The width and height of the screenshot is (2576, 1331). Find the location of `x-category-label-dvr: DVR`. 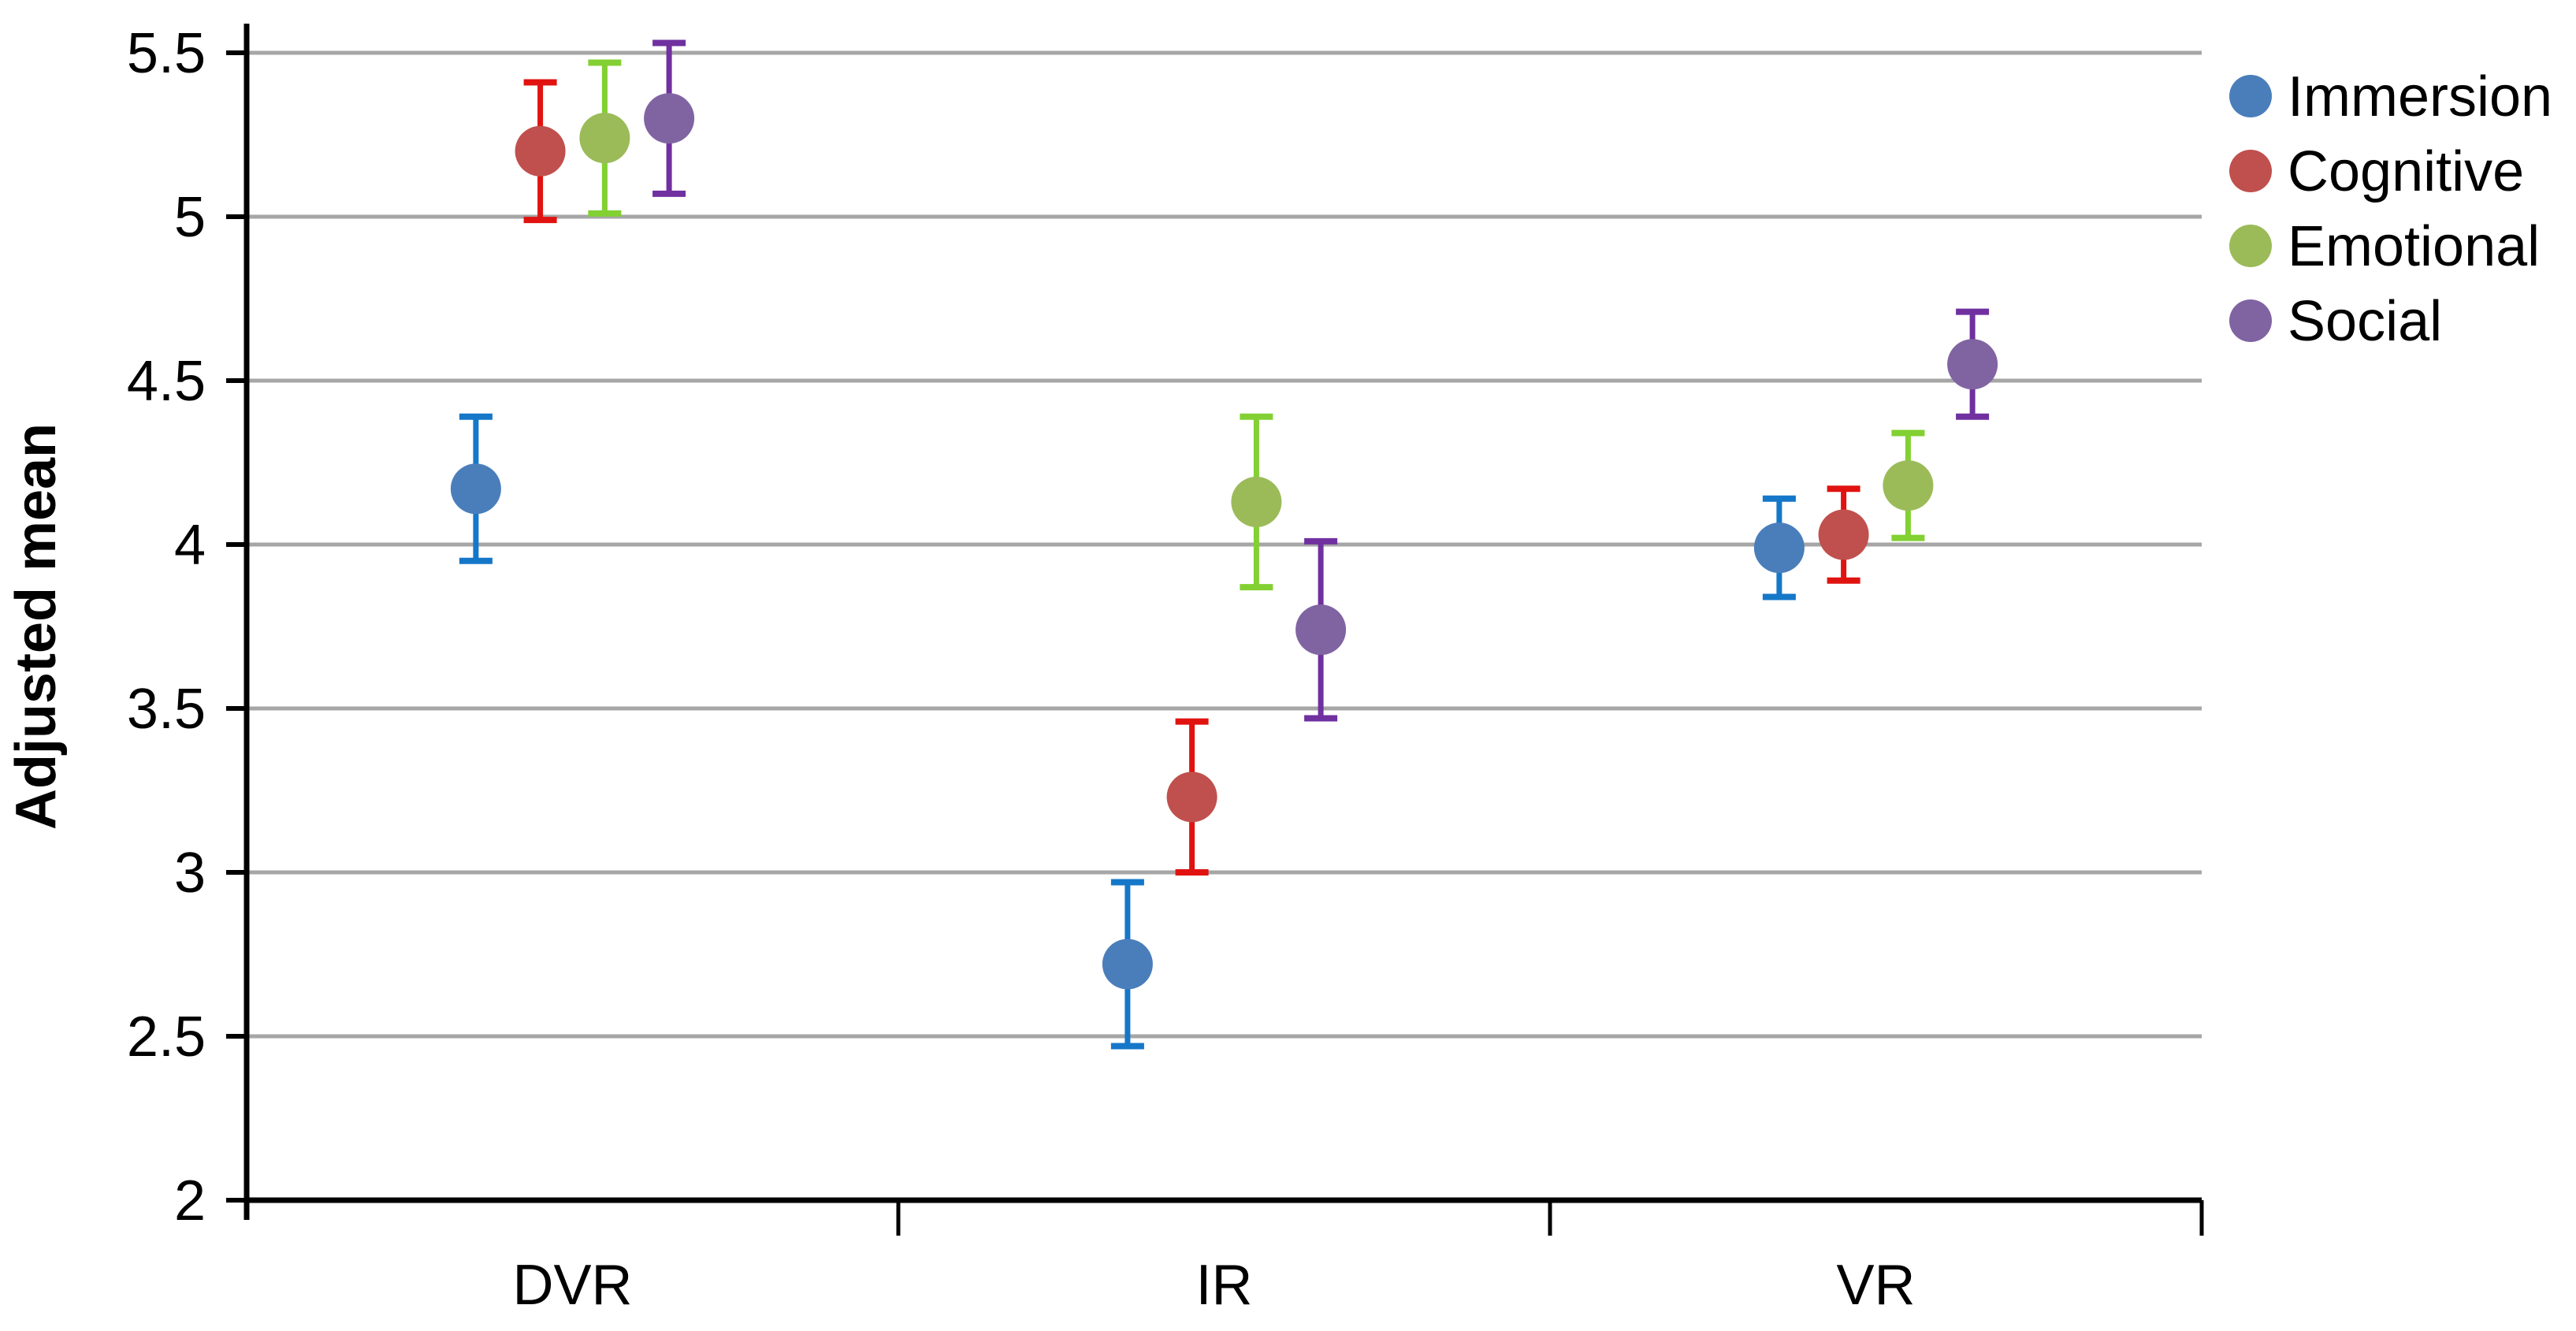

x-category-label-dvr: DVR is located at coordinates (572, 1286).